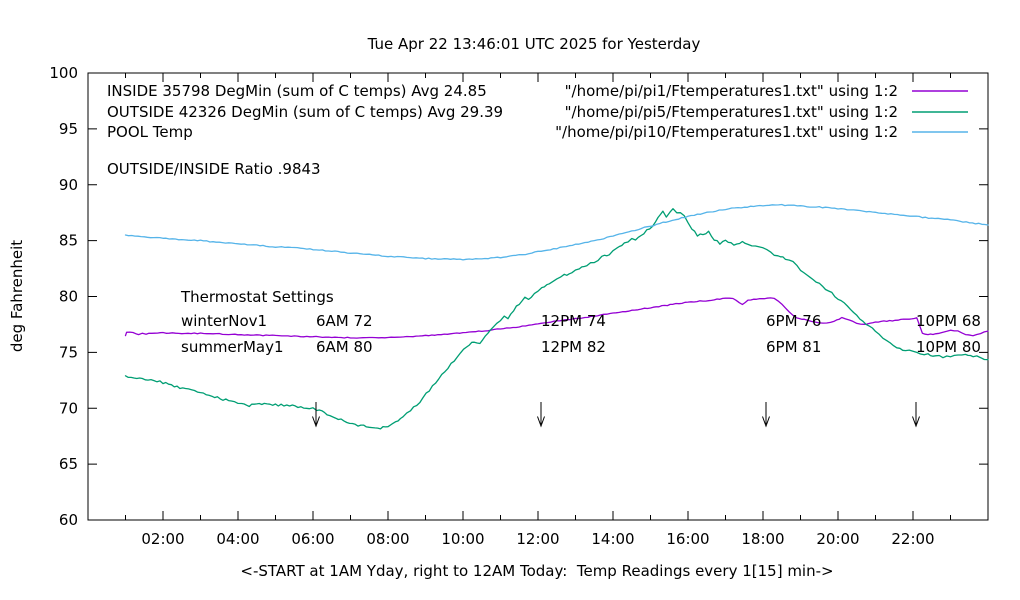 This screenshot has width=1020, height=600. Describe the element at coordinates (312, 539) in the screenshot. I see `x-tick-label: 06:00` at that location.